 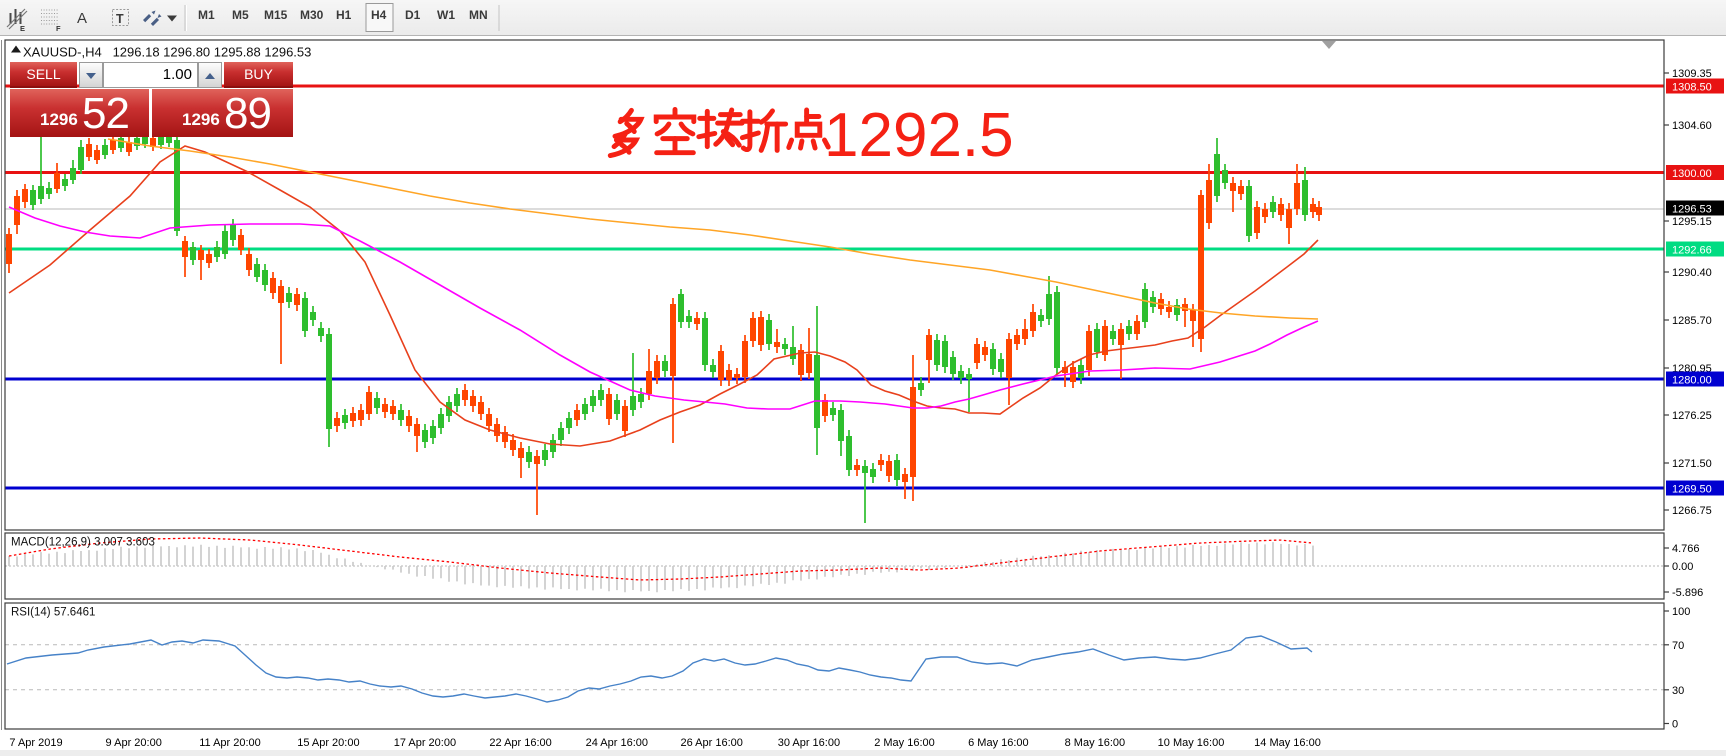 I want to click on svg-text: T, so click(x=120, y=19).